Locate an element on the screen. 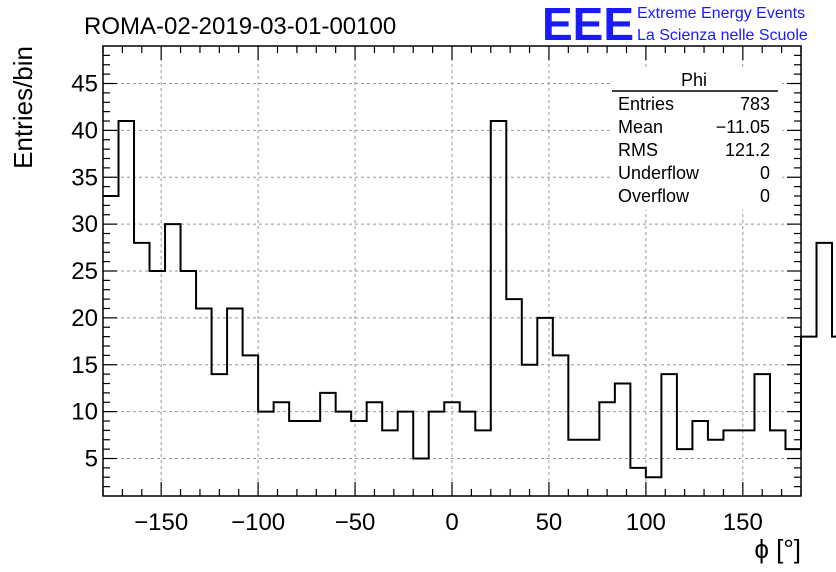 This screenshot has width=836, height=572. y-tick-label: 45 is located at coordinates (84, 84).